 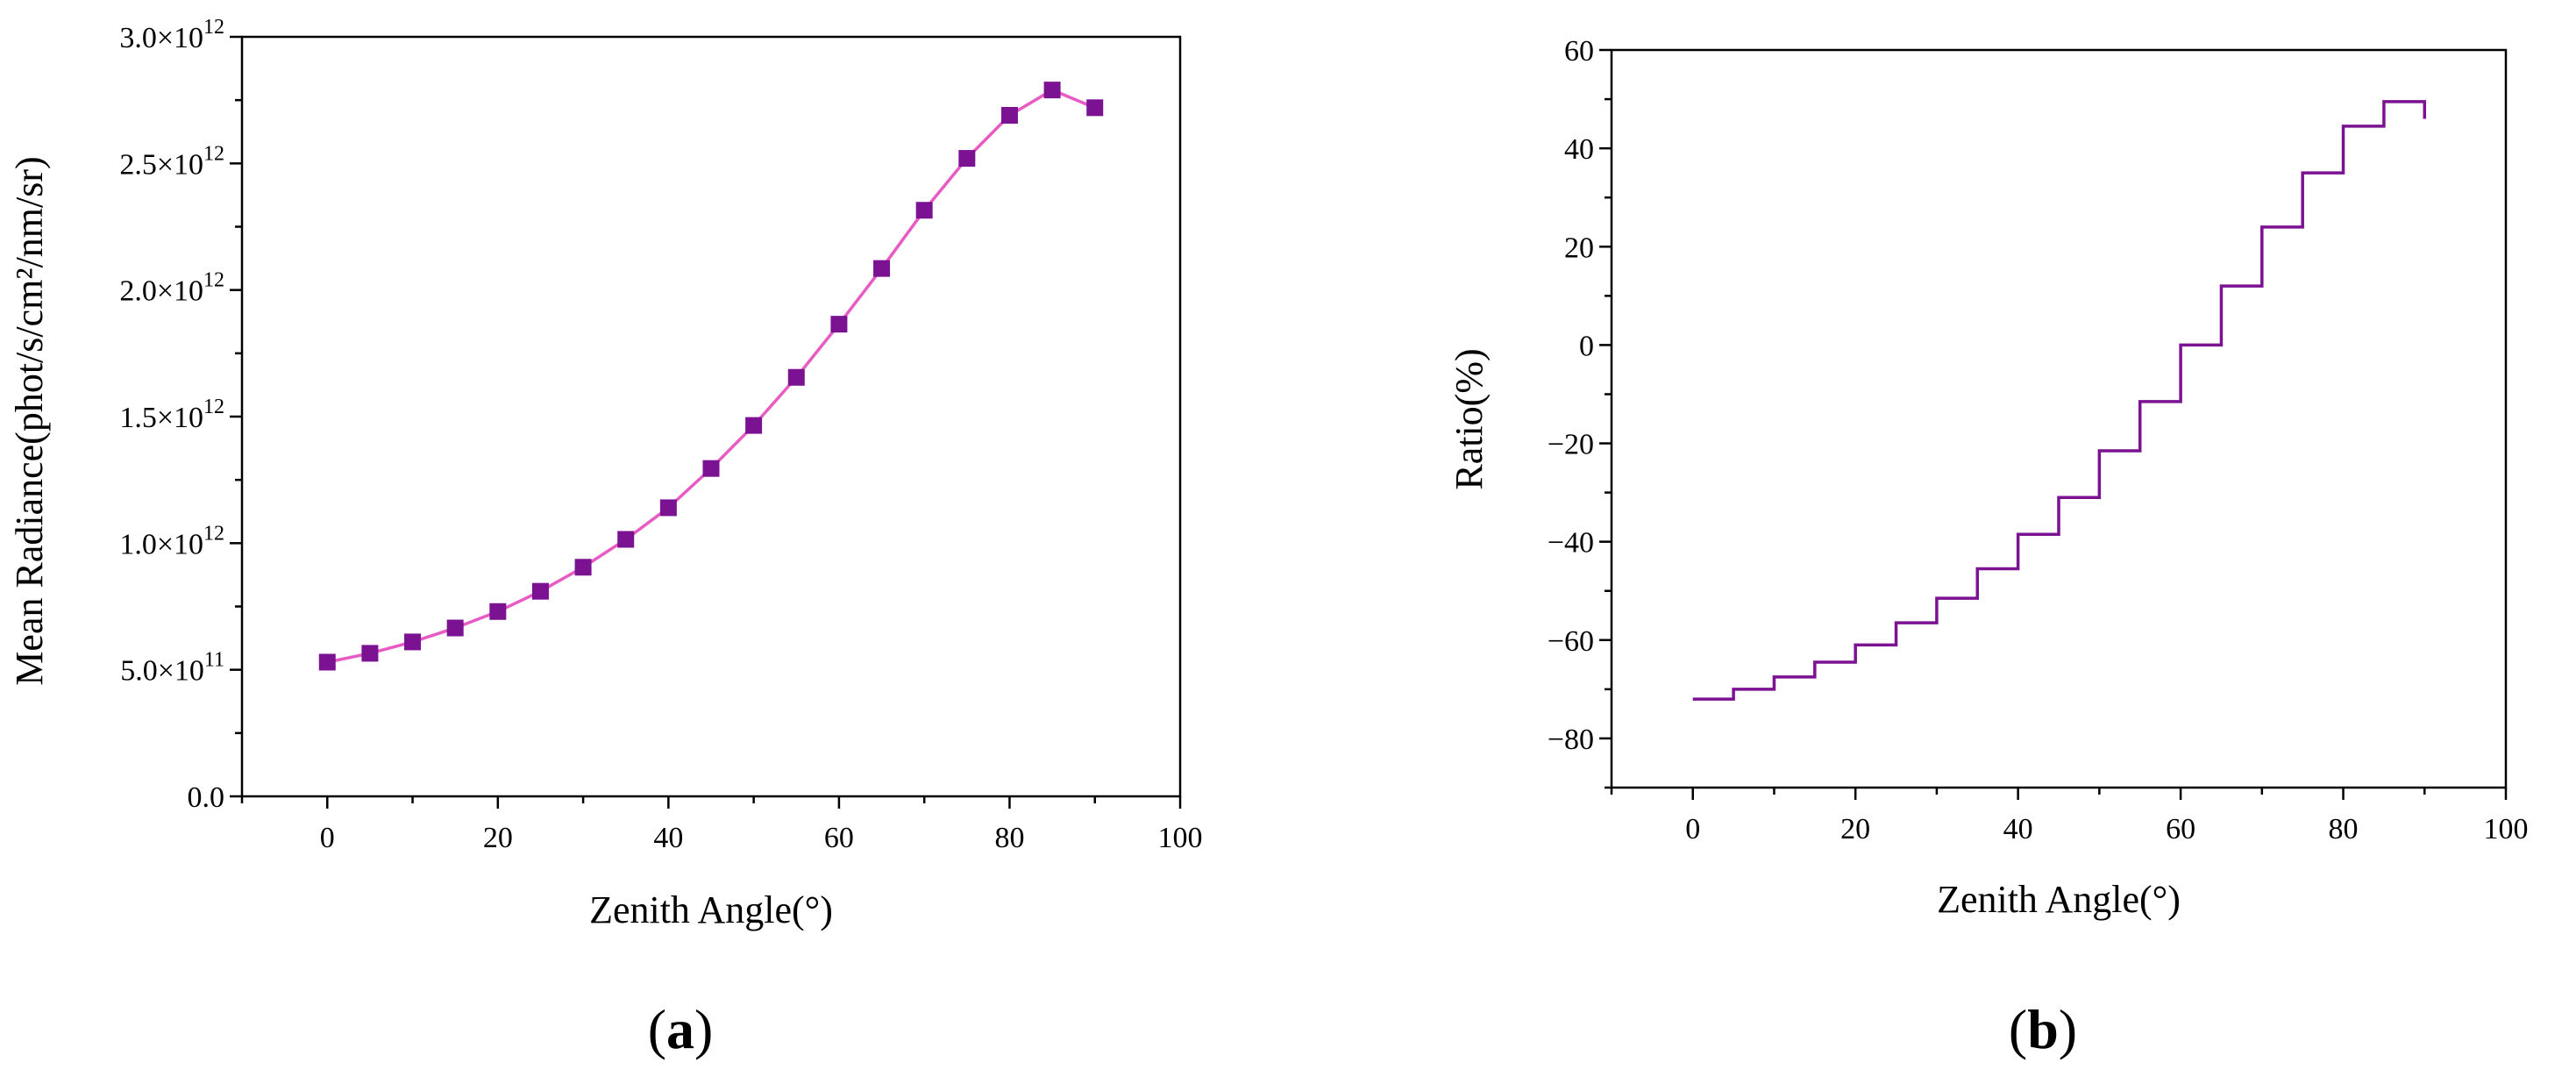 I want to click on panel-b-y-tick-label: −60, so click(x=1571, y=641).